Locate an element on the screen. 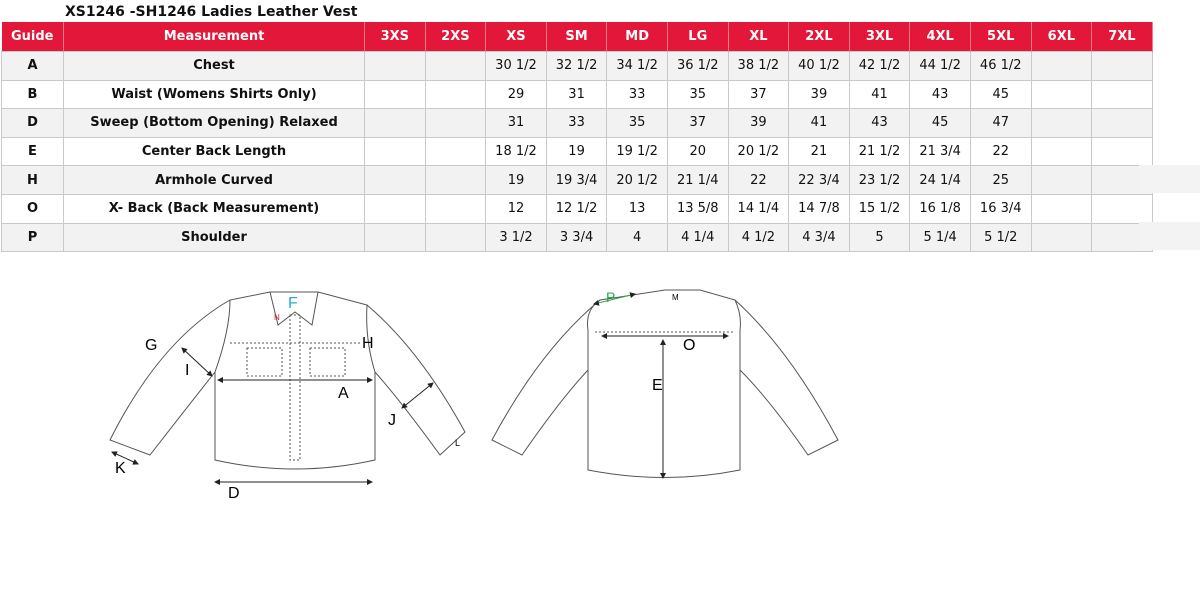 This screenshot has height=607, width=1200. size-value-cell: 39 is located at coordinates (758, 123).